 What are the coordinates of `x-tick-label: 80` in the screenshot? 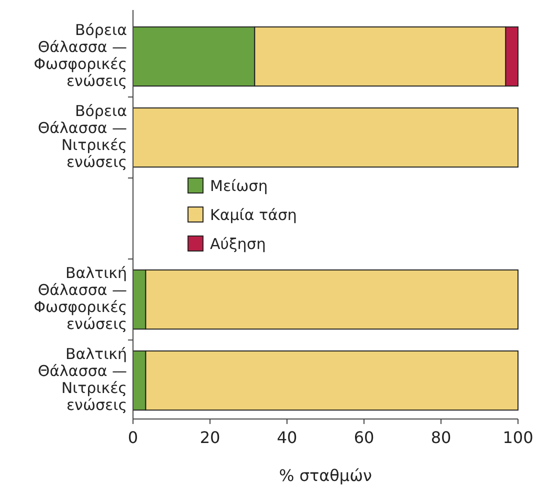 It's located at (441, 437).